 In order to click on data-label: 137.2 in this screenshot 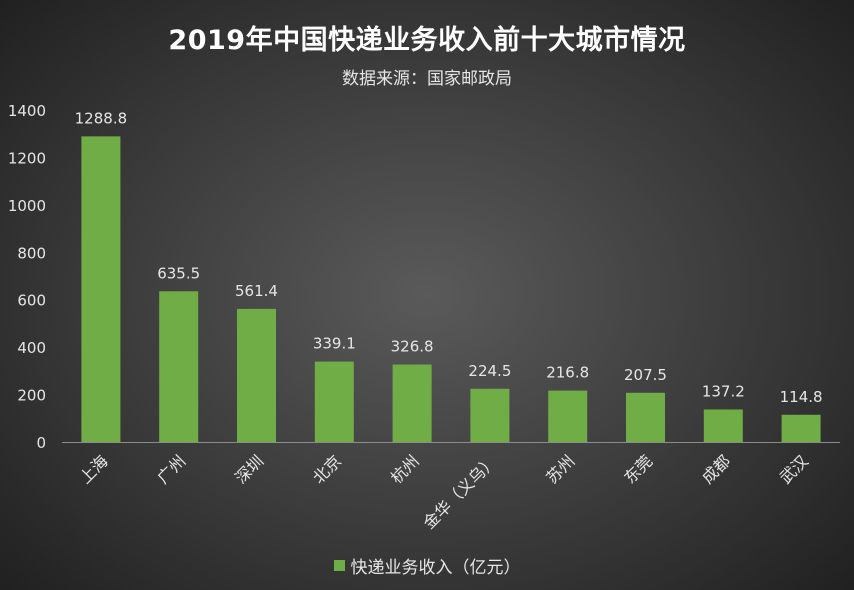, I will do `click(723, 391)`.